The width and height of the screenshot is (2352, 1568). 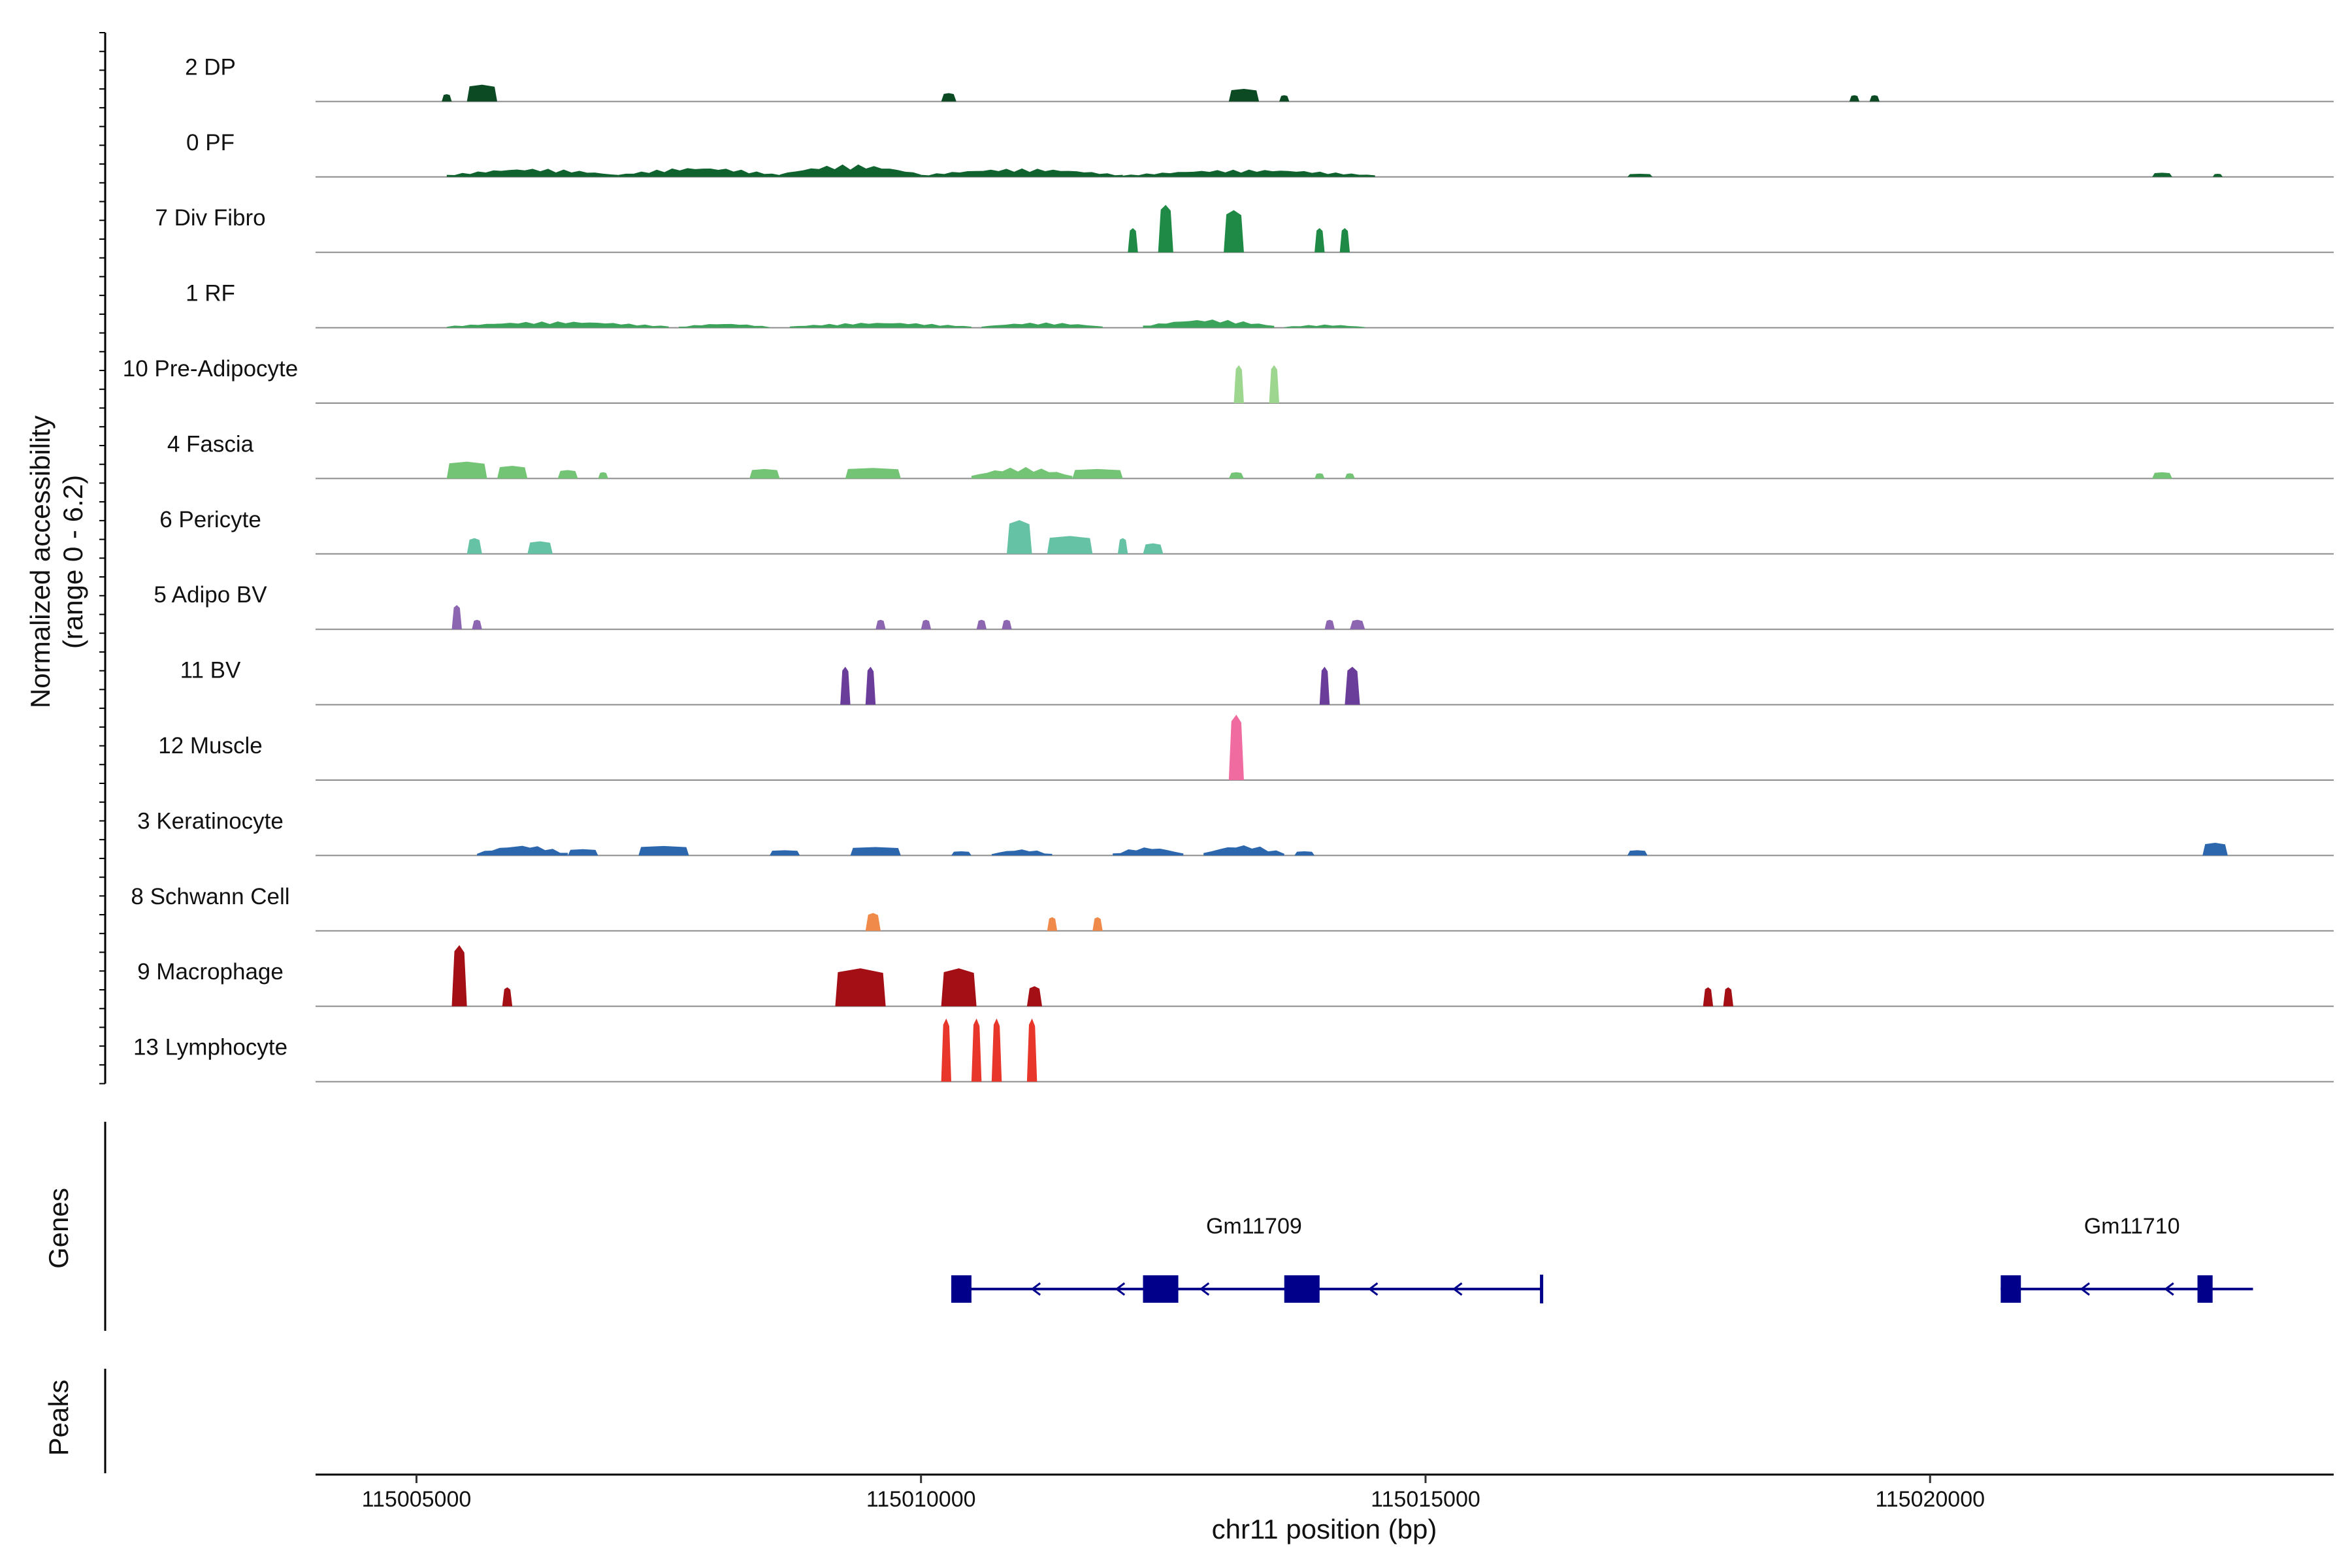 What do you see at coordinates (210, 972) in the screenshot?
I see `track-label: 9 Macrophage` at bounding box center [210, 972].